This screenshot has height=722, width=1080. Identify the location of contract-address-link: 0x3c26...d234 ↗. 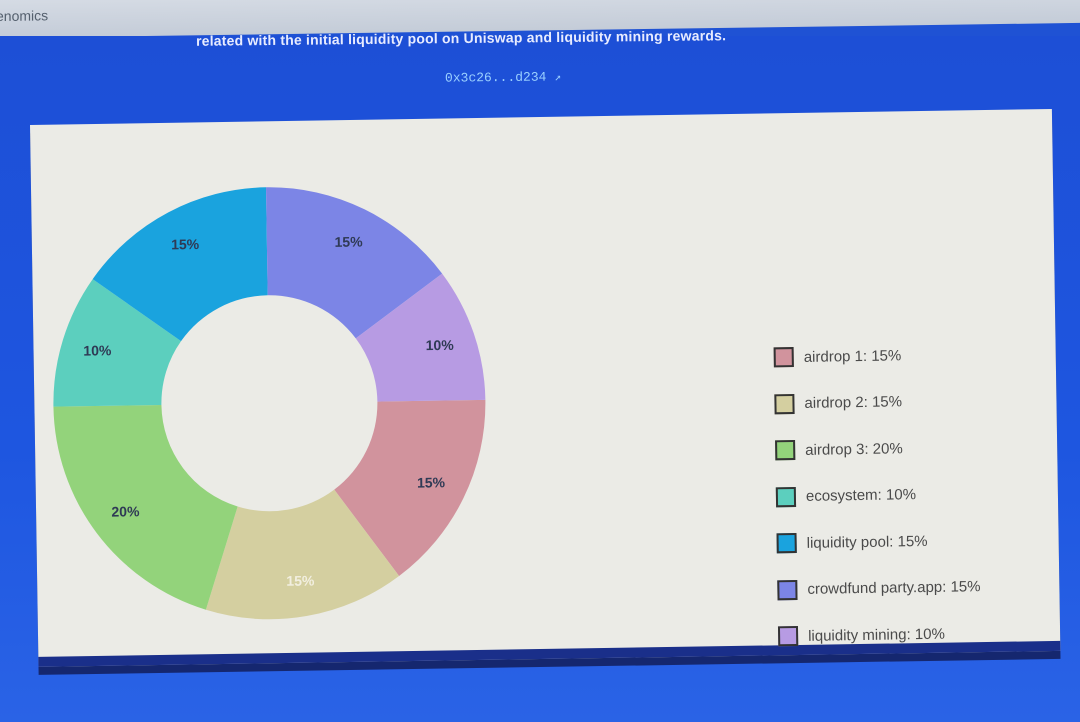
(503, 77).